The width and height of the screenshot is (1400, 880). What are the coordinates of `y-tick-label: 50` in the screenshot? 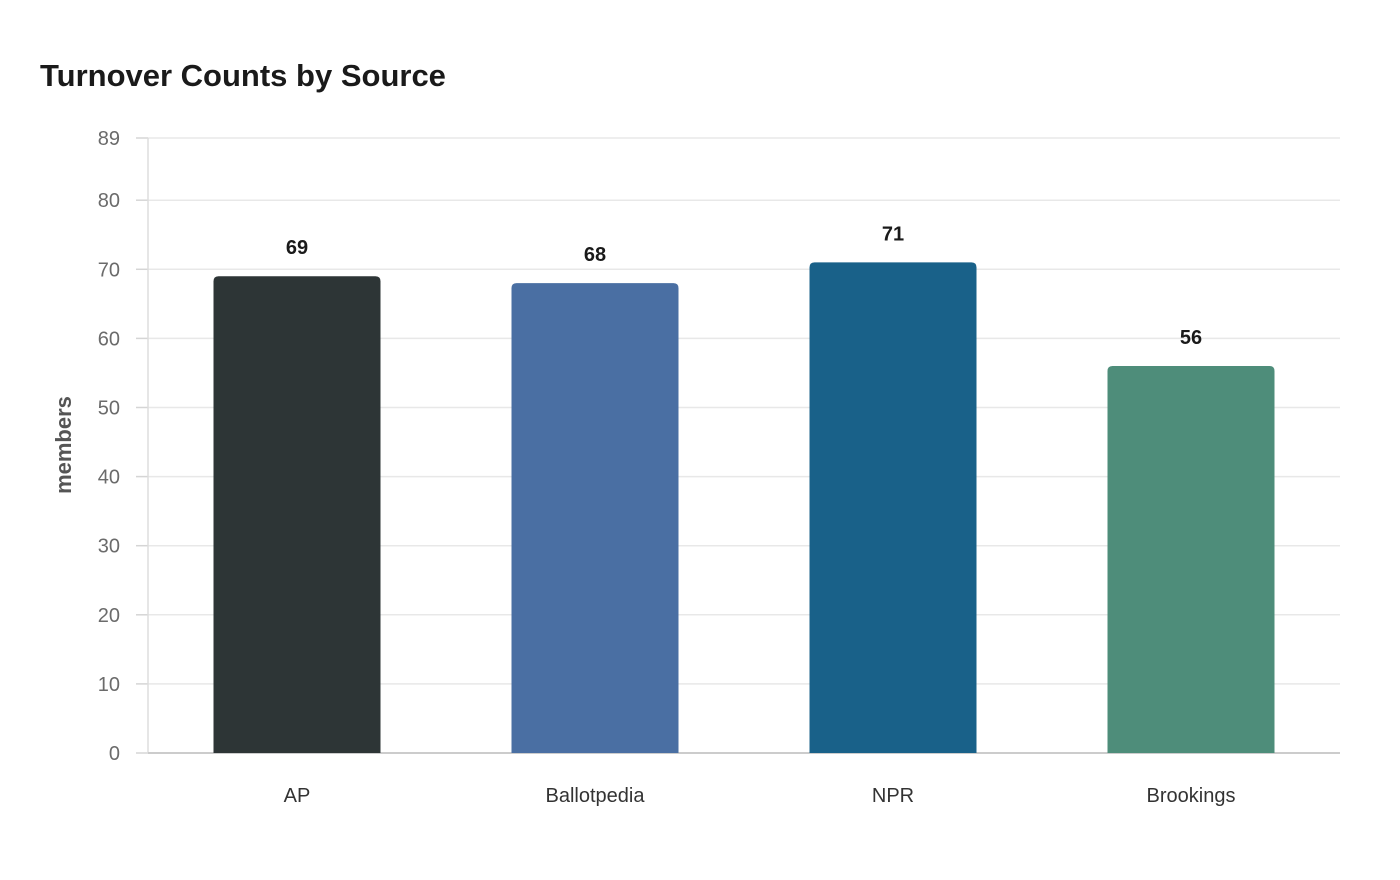 It's located at (109, 408).